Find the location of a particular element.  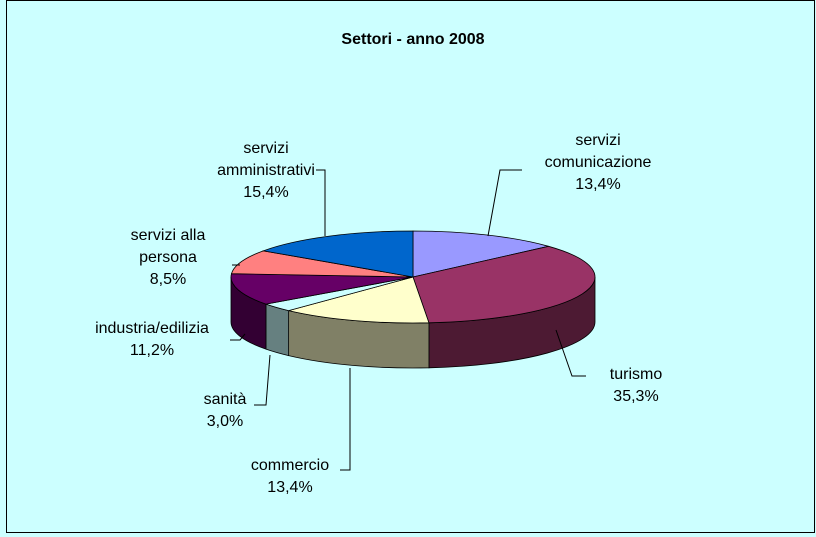

category-label: industria/edilizia is located at coordinates (152, 328).